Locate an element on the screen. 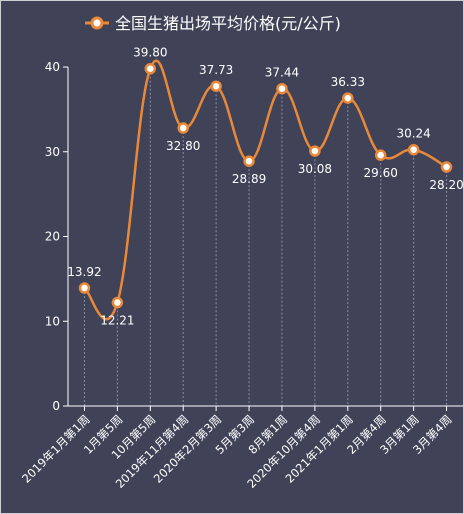  data-label: 28.20 is located at coordinates (446, 185).